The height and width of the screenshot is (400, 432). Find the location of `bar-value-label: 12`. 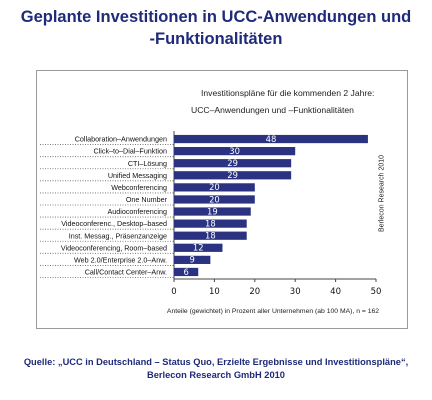

bar-value-label: 12 is located at coordinates (198, 248).